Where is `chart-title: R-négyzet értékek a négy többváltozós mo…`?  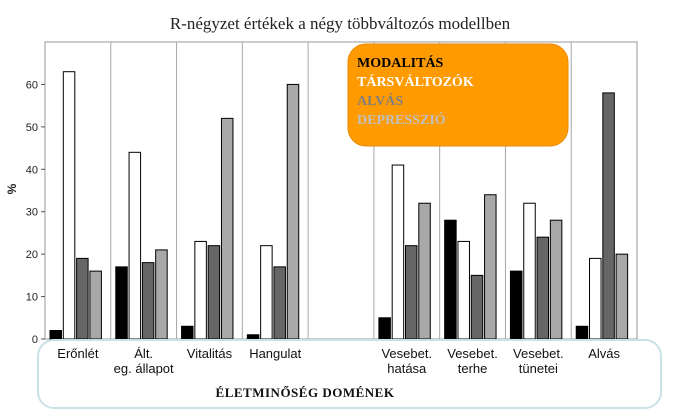 chart-title: R-négyzet értékek a négy többváltozós mo… is located at coordinates (340, 23).